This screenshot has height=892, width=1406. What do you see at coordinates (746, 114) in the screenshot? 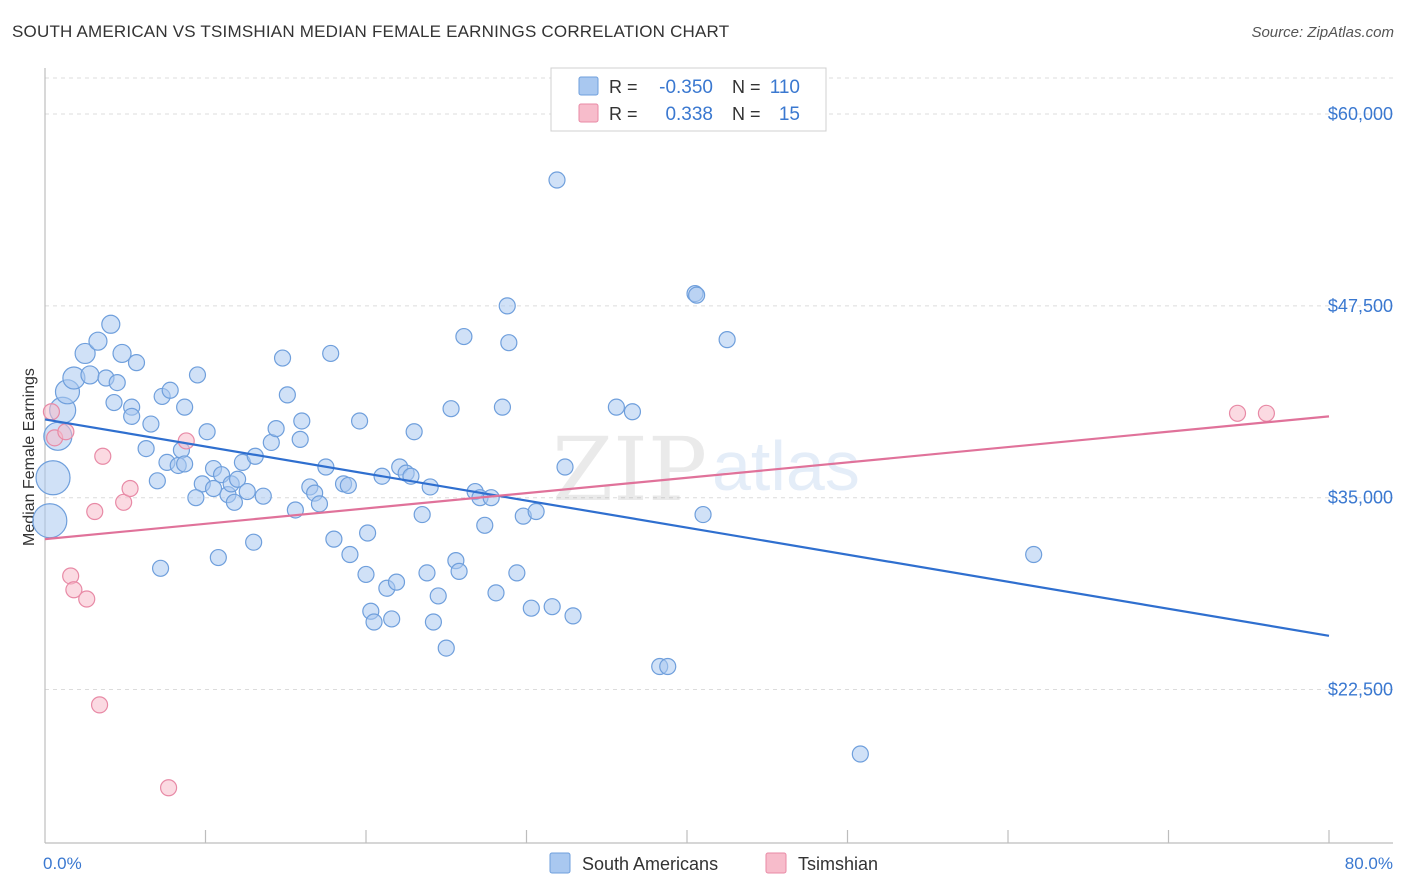
I see `legend-n-label-pink: N =` at bounding box center [746, 114].